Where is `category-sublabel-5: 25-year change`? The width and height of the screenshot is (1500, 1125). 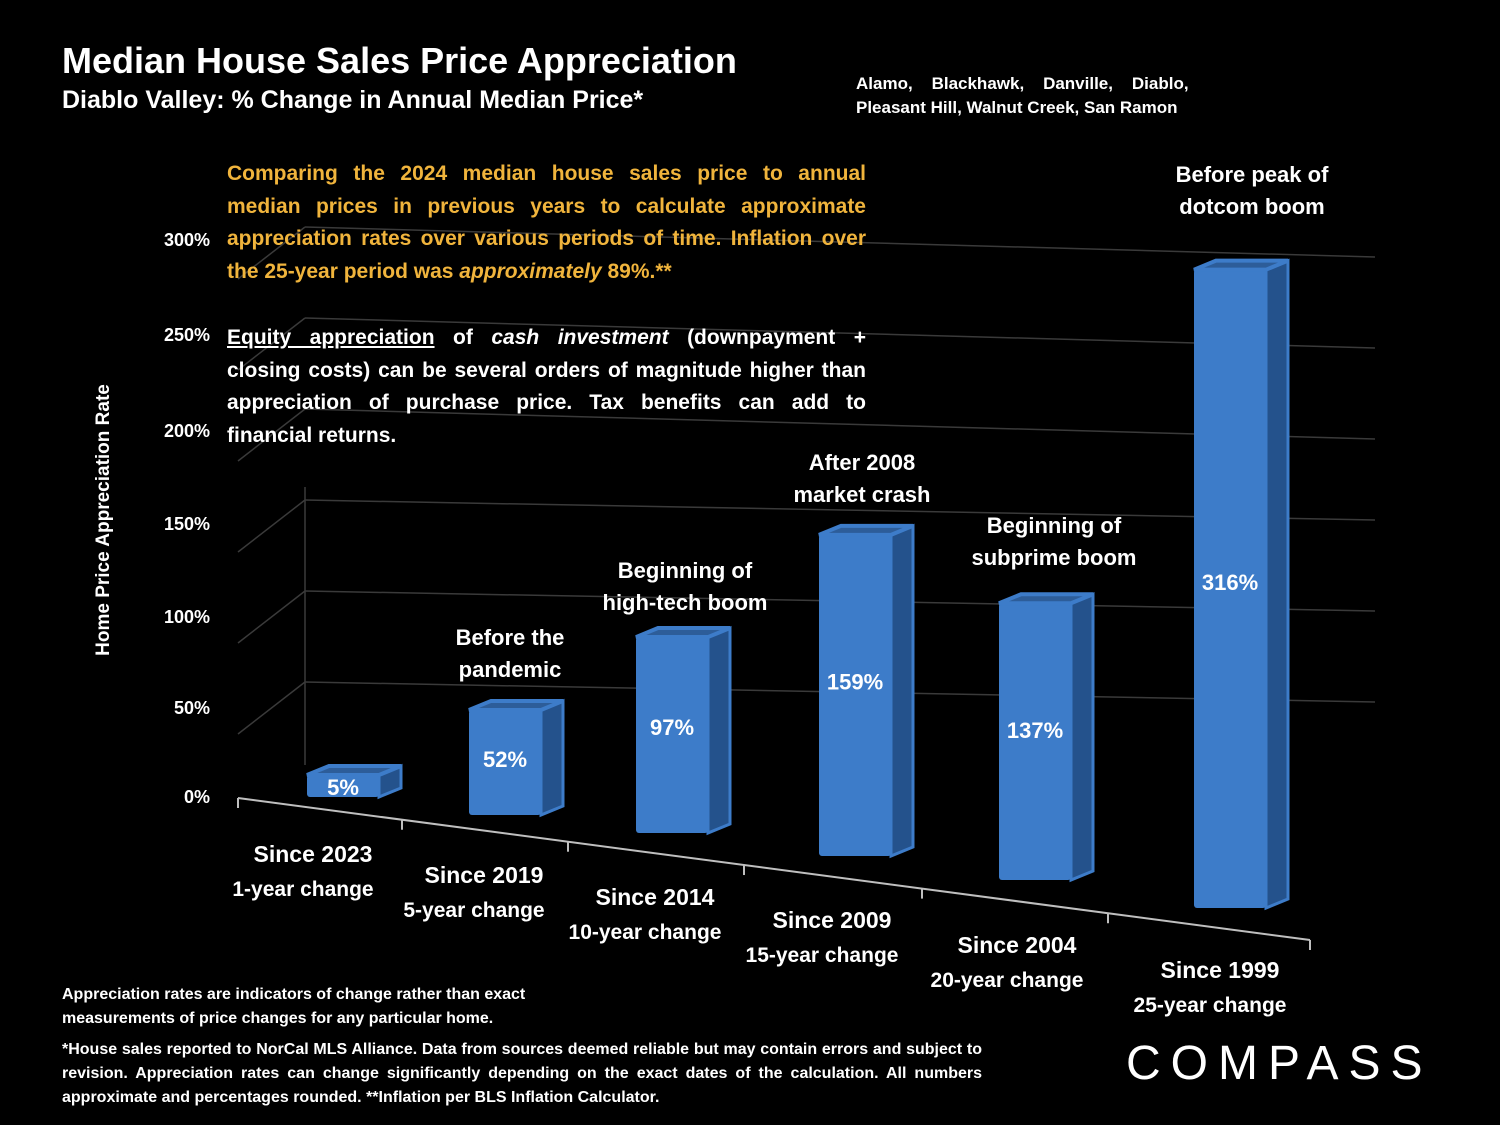 category-sublabel-5: 25-year change is located at coordinates (1210, 1005).